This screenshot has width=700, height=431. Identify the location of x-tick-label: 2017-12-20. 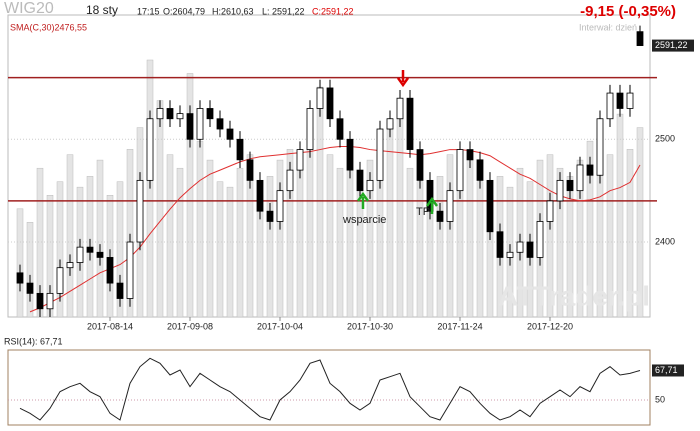
(550, 326).